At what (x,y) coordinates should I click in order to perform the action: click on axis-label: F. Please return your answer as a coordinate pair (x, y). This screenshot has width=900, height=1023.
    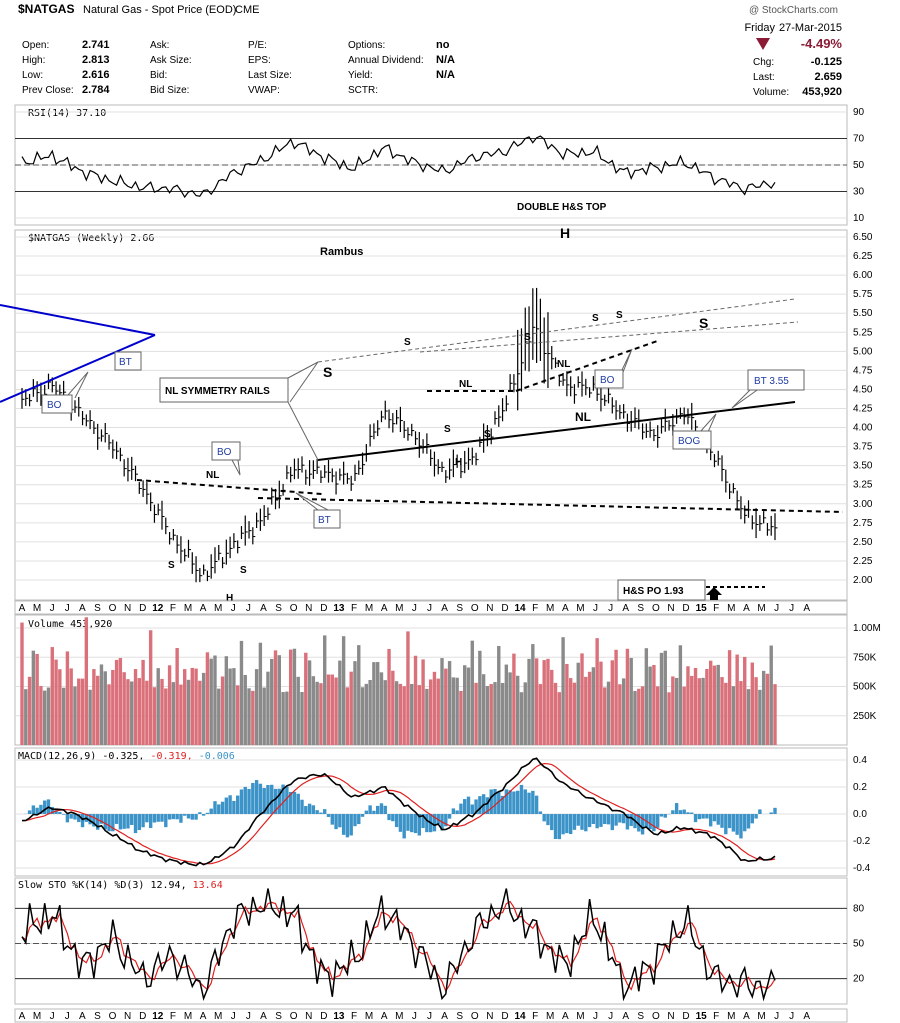
    Looking at the image, I should click on (354, 1016).